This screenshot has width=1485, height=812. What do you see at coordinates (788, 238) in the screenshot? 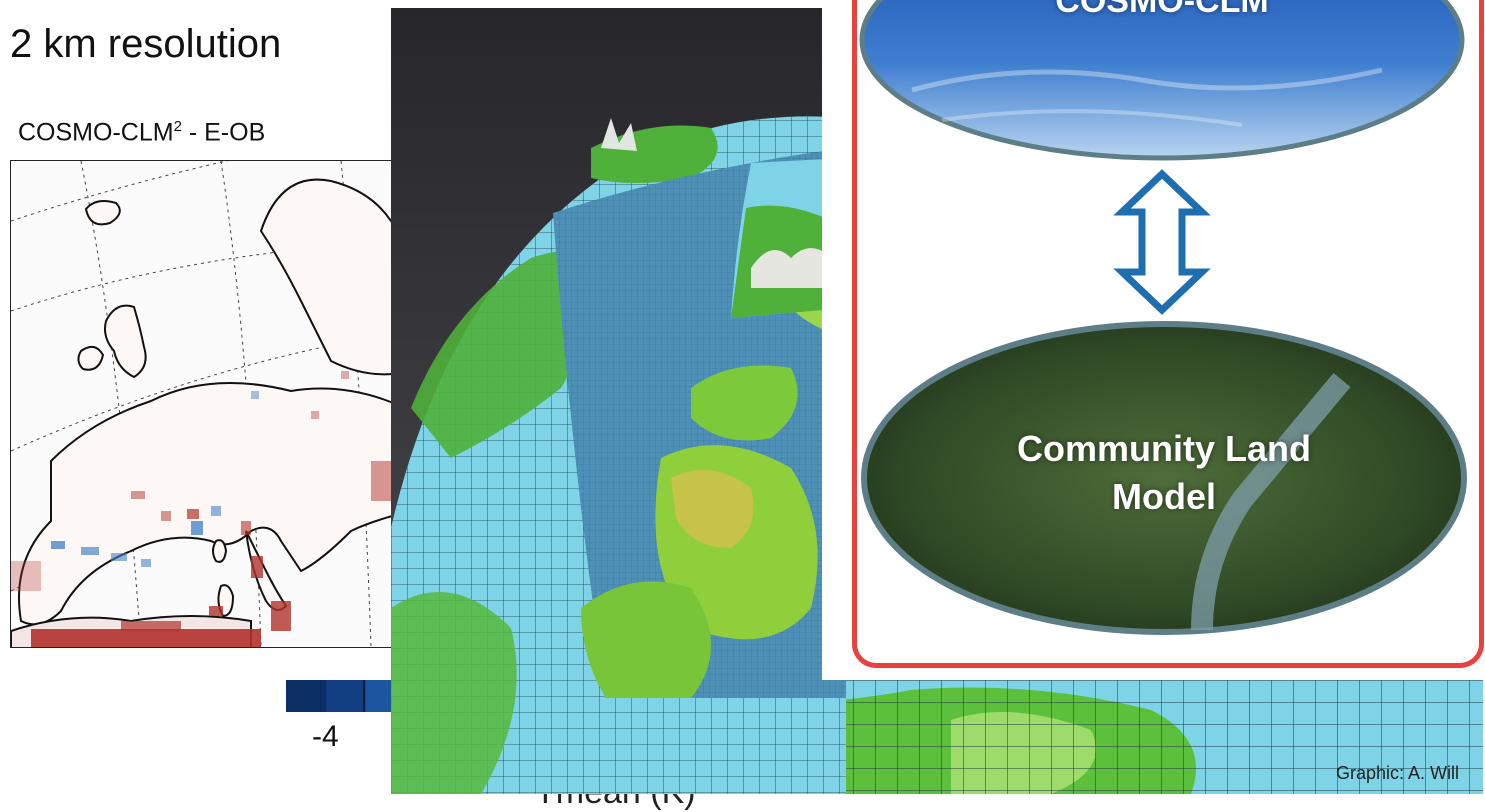
I see `nested-domain-panel` at bounding box center [788, 238].